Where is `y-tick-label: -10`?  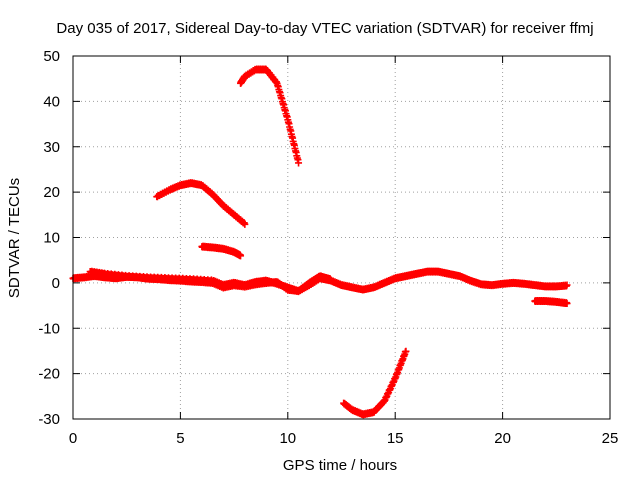
y-tick-label: -10 is located at coordinates (49, 328).